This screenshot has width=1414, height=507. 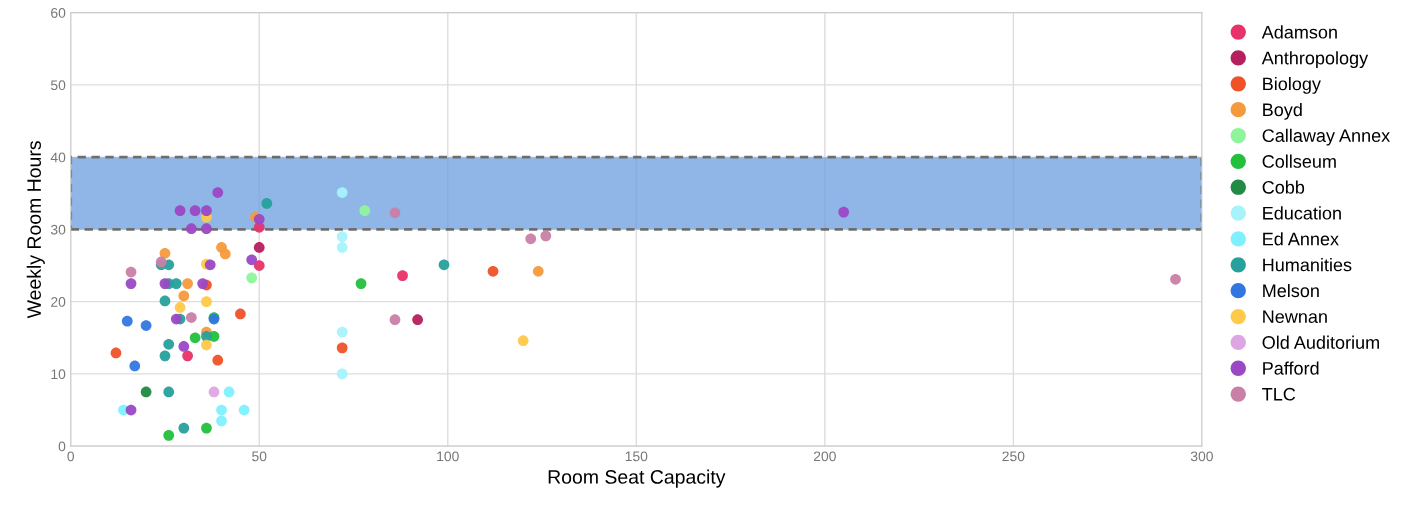 What do you see at coordinates (259, 456) in the screenshot?
I see `x-tick-label: 50` at bounding box center [259, 456].